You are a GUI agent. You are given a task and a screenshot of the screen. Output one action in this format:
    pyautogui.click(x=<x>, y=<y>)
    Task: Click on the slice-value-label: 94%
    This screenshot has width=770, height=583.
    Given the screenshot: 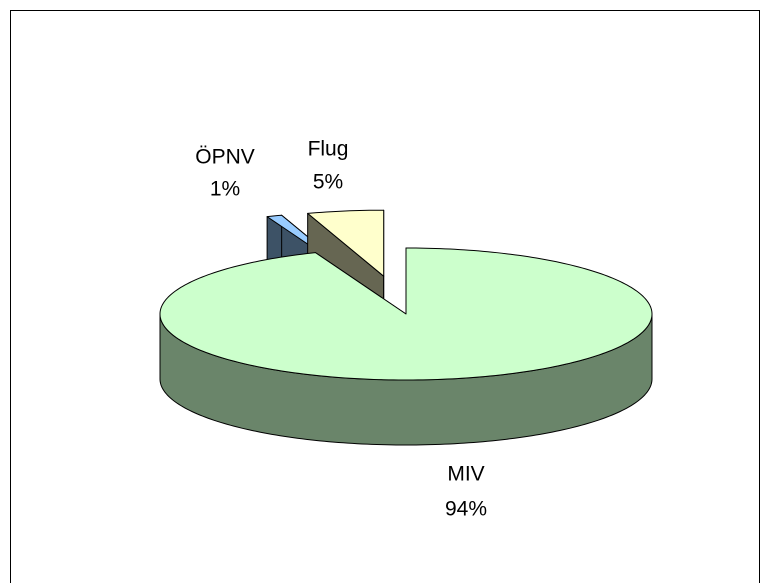 What is the action you would take?
    pyautogui.click(x=466, y=509)
    